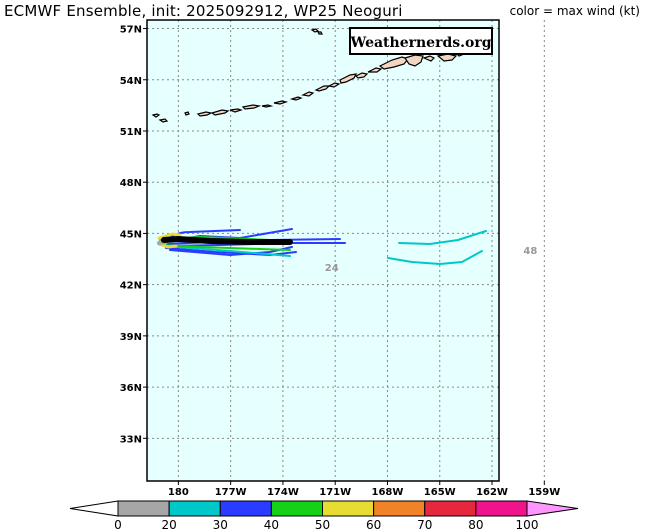 The image size is (646, 532). I want to click on lat-label: 48N, so click(131, 183).